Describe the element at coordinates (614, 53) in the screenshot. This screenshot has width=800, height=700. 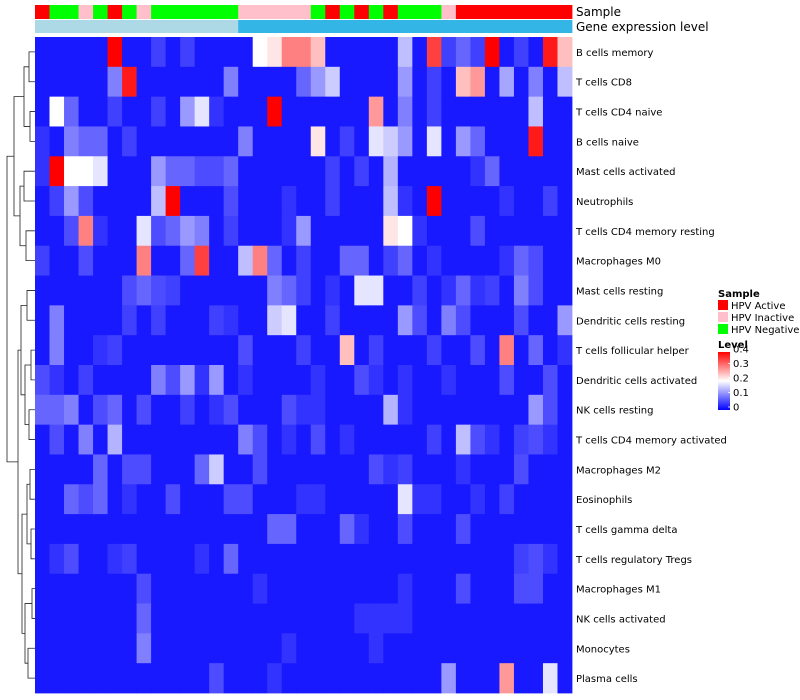
I see `row-label: B cells memory` at that location.